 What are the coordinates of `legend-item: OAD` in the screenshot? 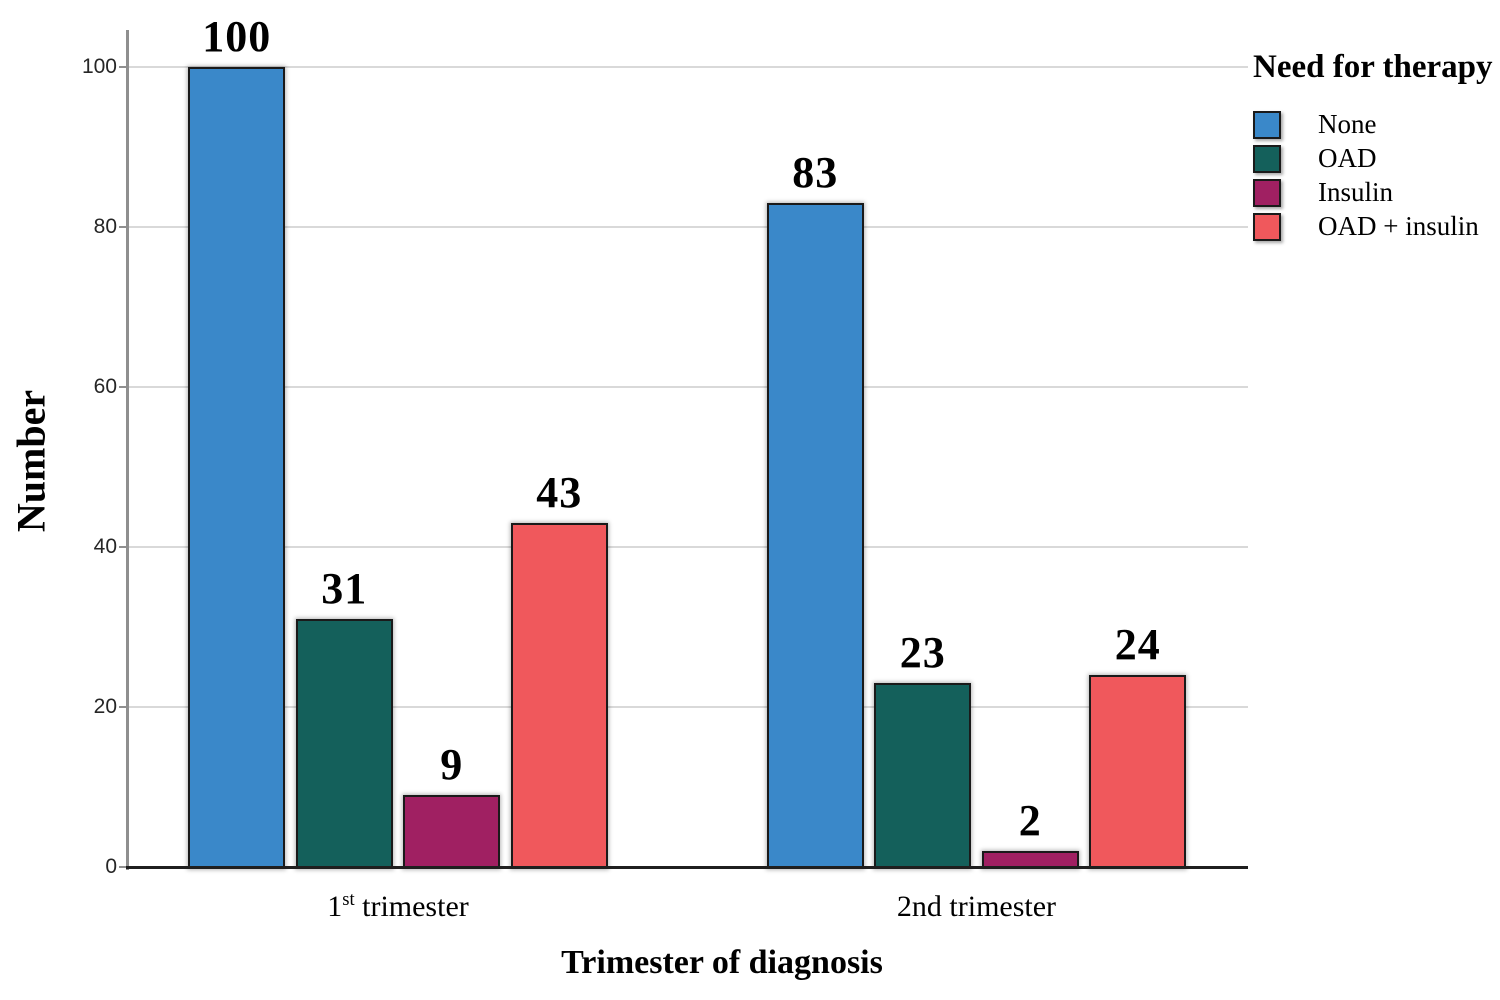 It's located at (1375, 158).